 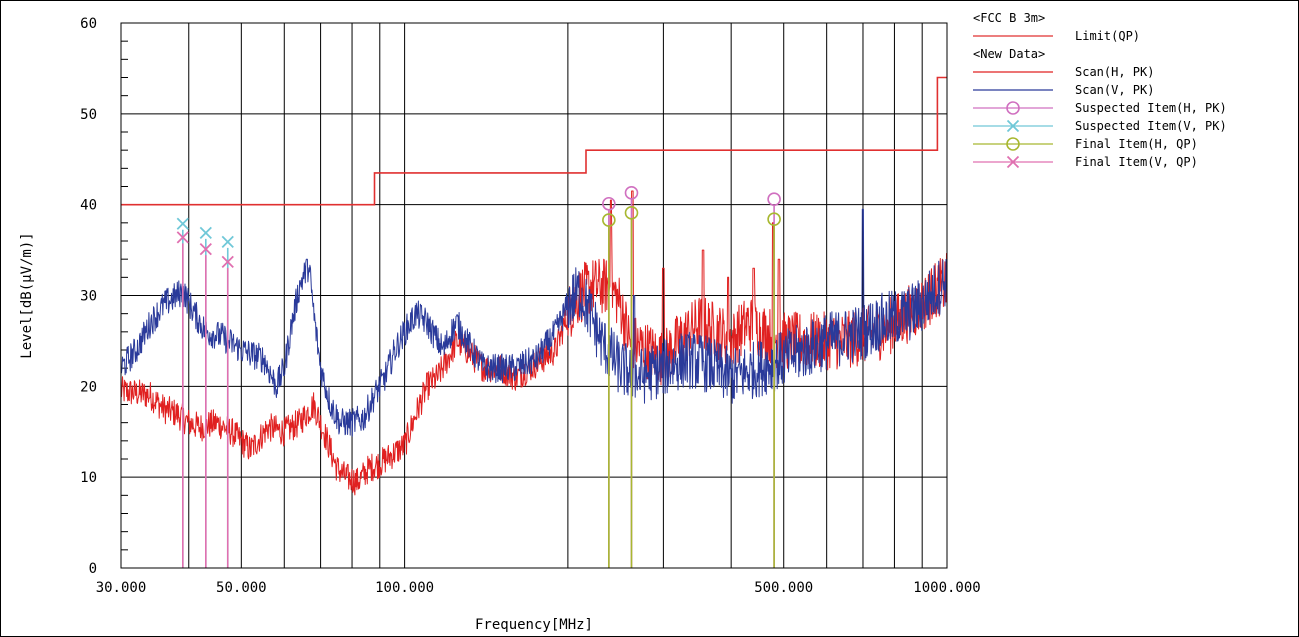 What do you see at coordinates (534, 625) in the screenshot?
I see `x-axis-title: Frequency[MHz]` at bounding box center [534, 625].